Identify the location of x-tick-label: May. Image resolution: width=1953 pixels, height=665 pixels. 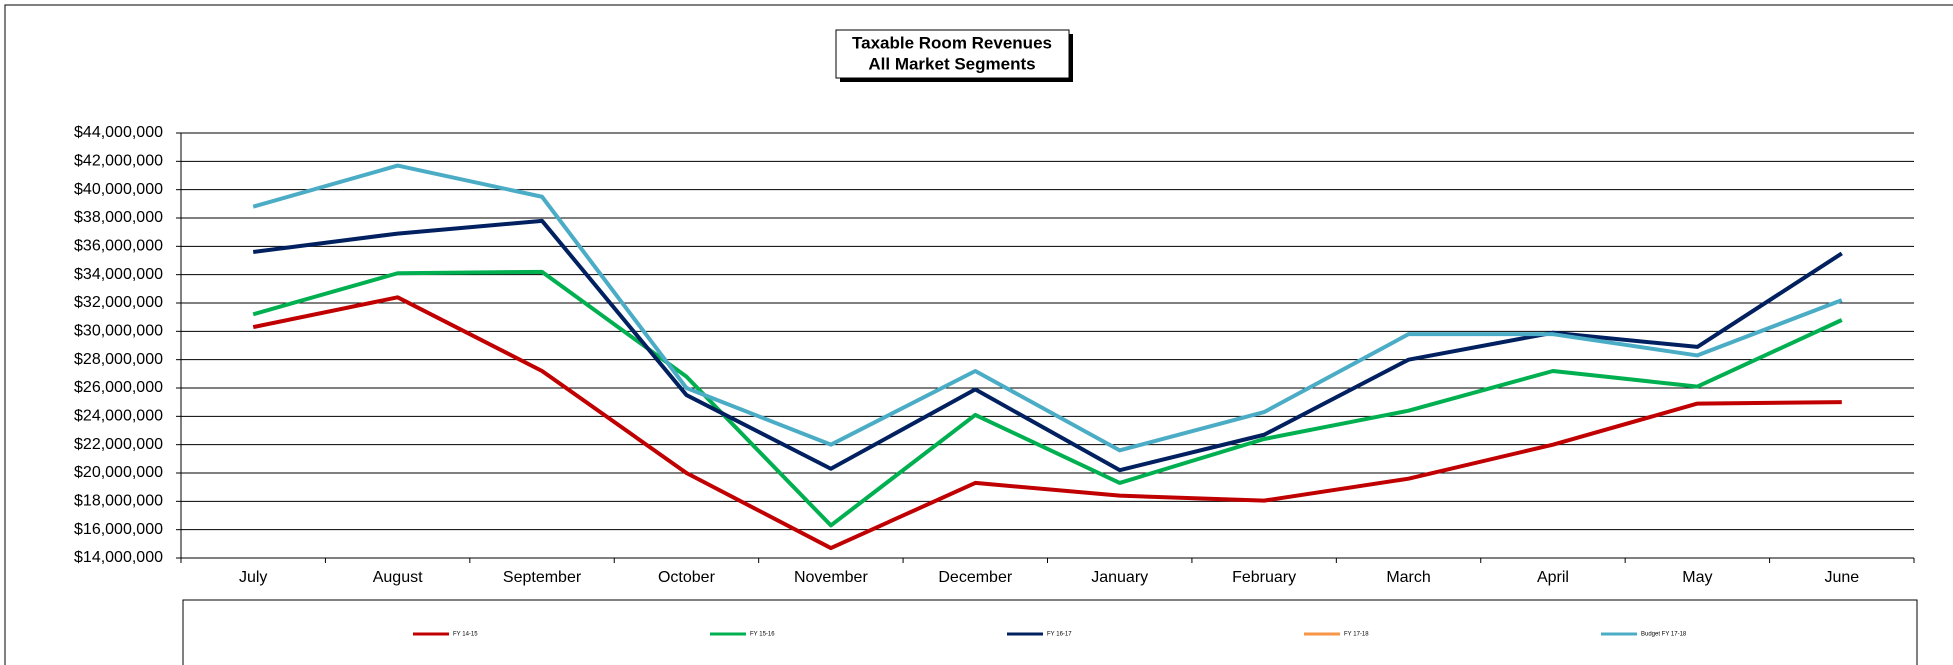
(1697, 577).